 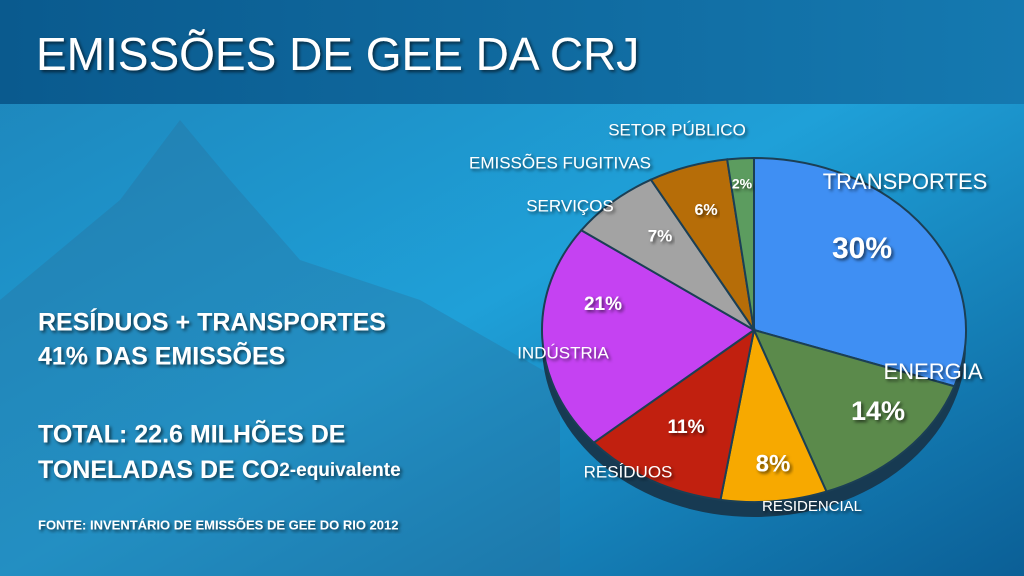 What do you see at coordinates (212, 322) in the screenshot?
I see `text-line: RESÍDUOS + TRANSPORTES` at bounding box center [212, 322].